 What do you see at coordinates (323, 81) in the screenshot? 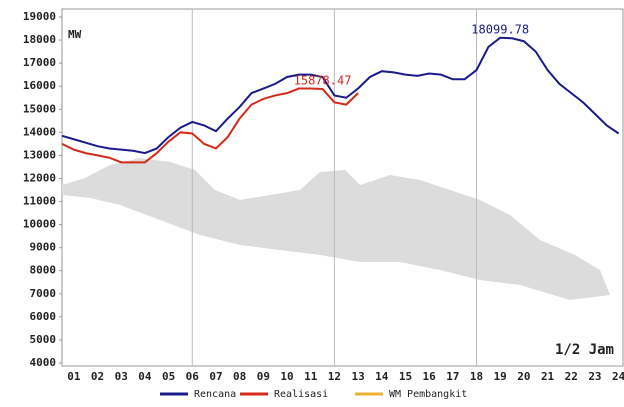
I see `annotation: 15878.47` at bounding box center [323, 81].